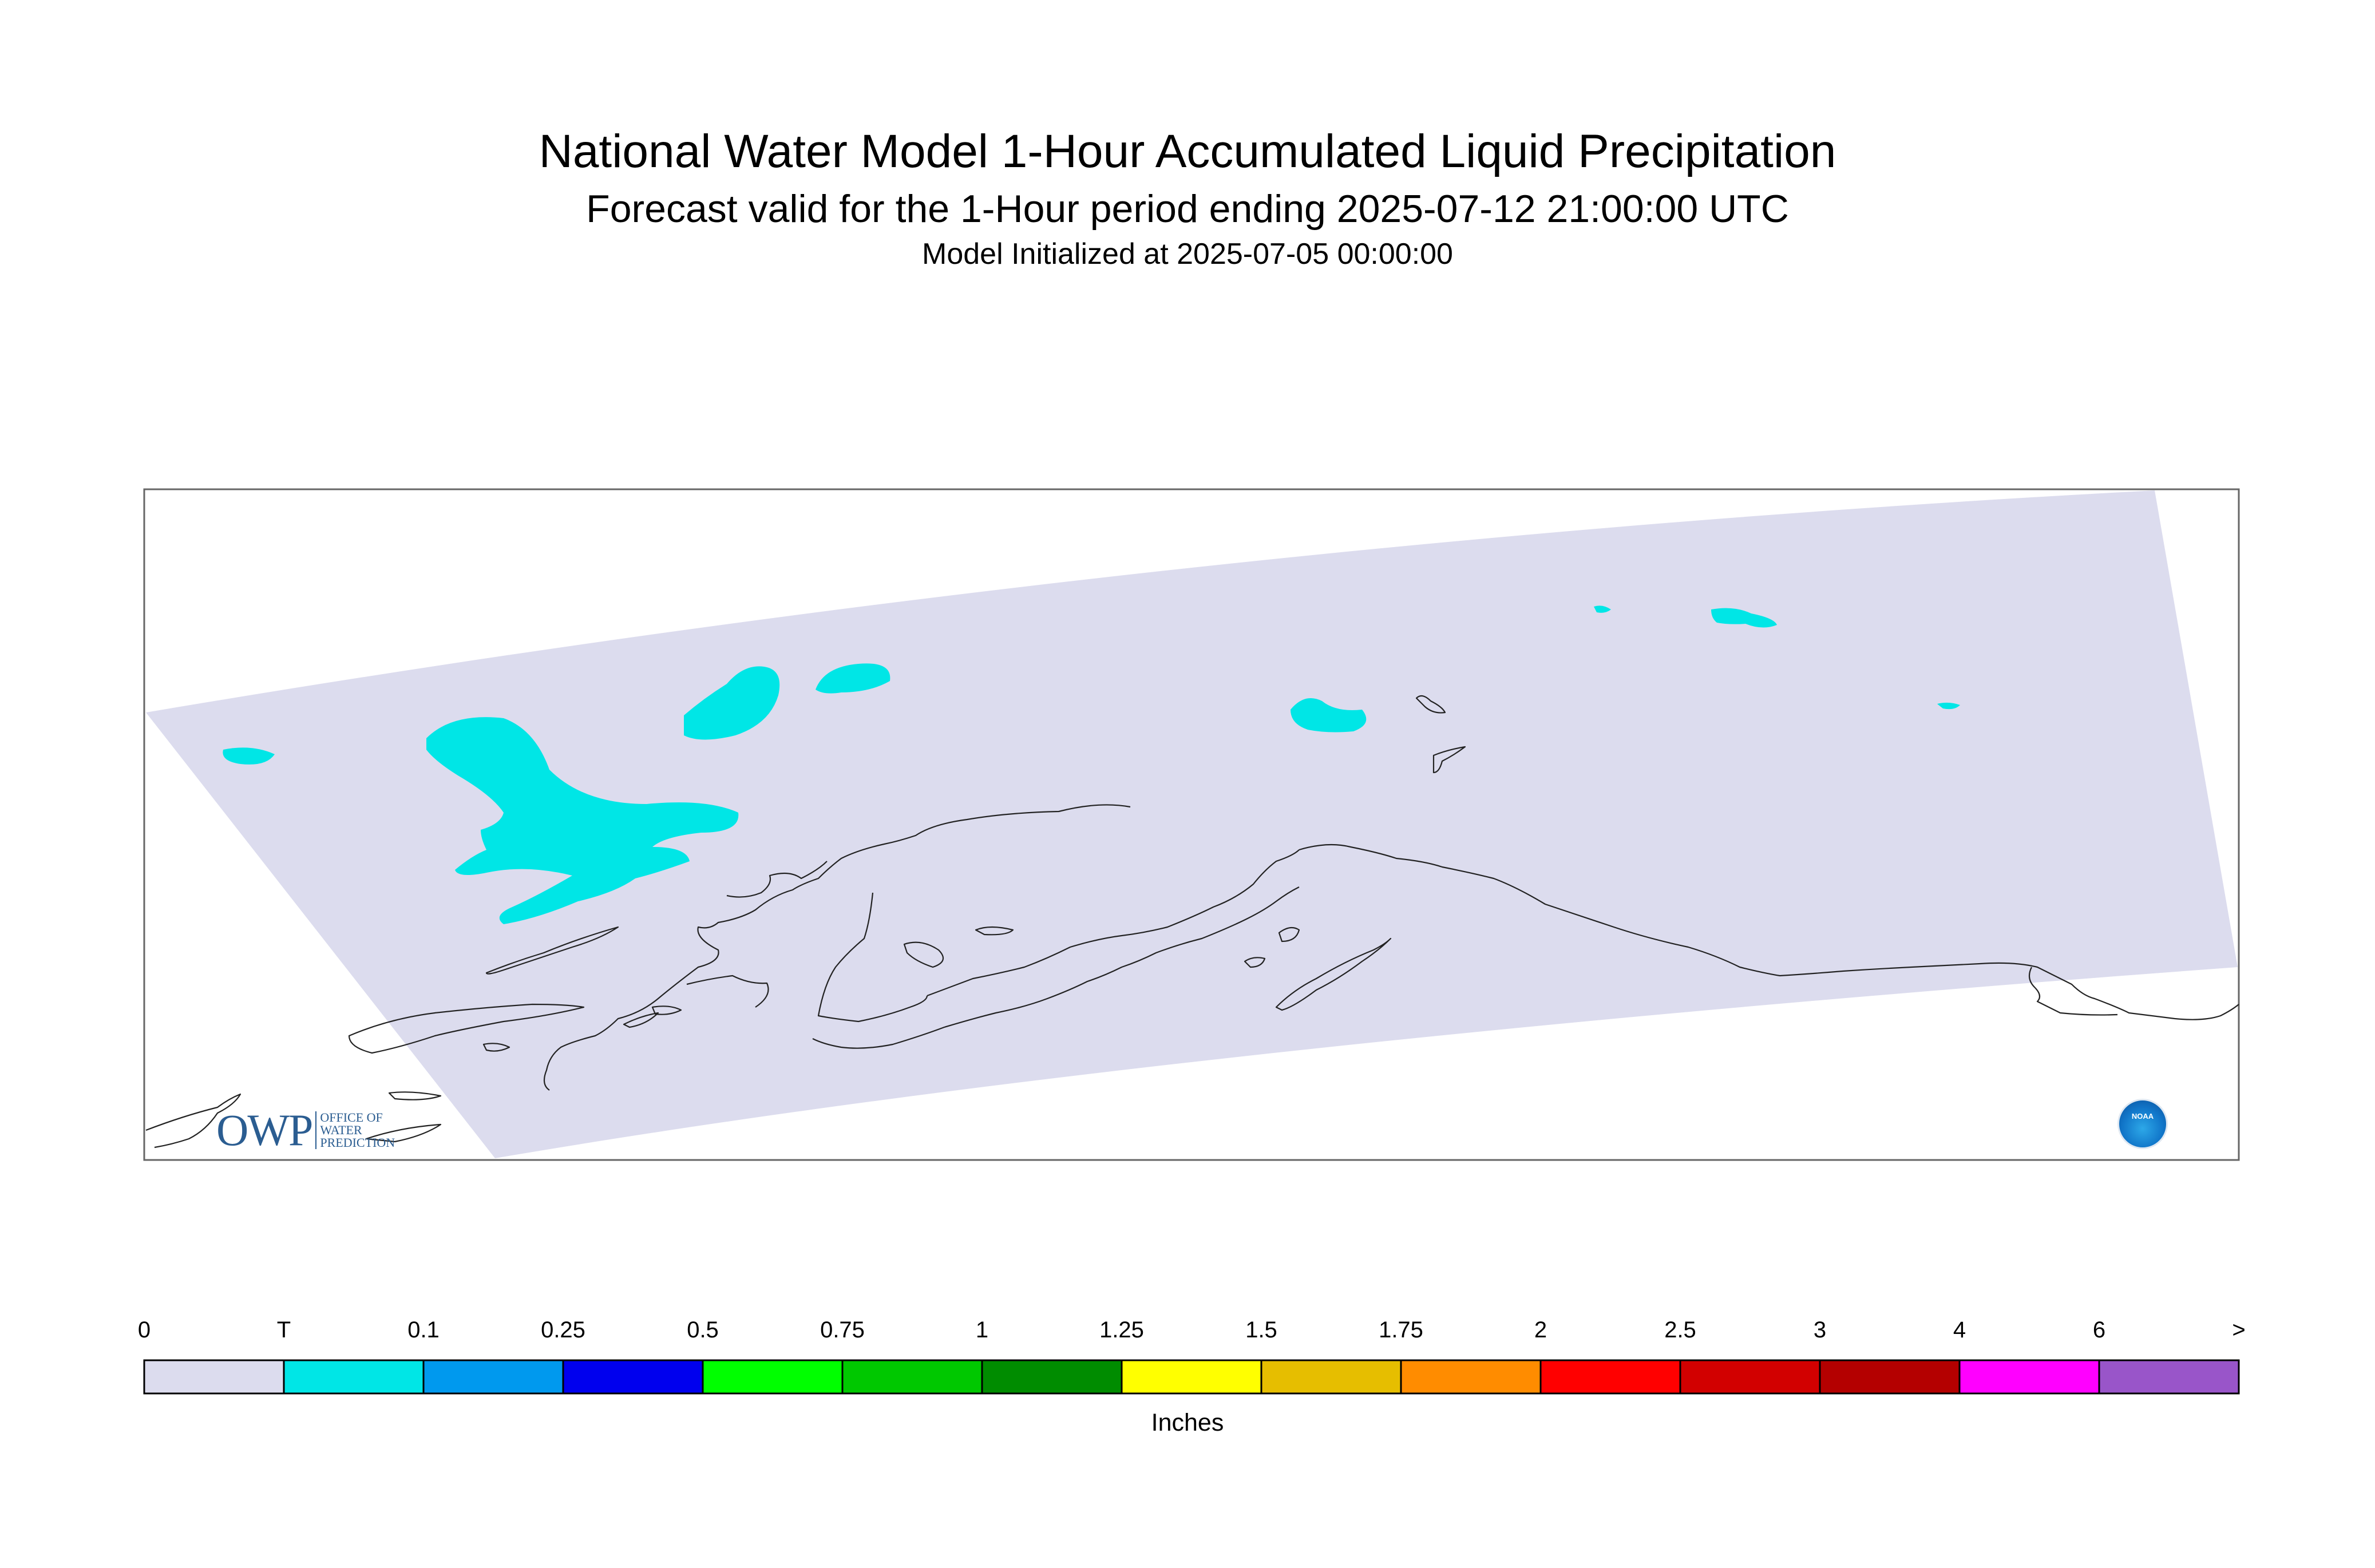 The image size is (2375, 1568). Describe the element at coordinates (2073, 991) in the screenshot. I see `coastline-southeast` at that location.